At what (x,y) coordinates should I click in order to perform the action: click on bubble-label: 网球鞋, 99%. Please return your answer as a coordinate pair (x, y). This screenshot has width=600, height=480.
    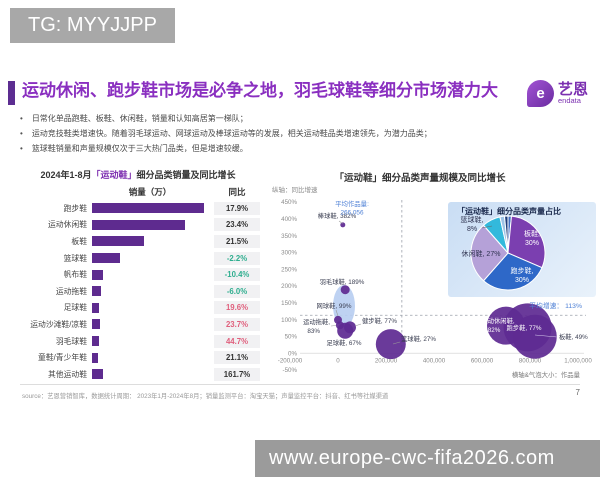
    Looking at the image, I should click on (334, 305).